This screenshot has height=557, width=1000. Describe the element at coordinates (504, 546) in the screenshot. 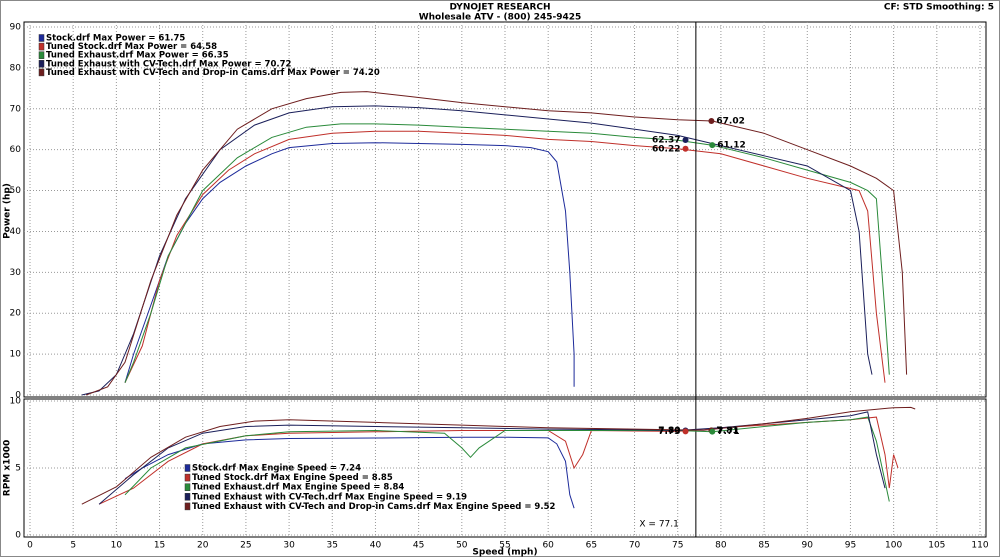

I see `x-tick-label: 55` at that location.